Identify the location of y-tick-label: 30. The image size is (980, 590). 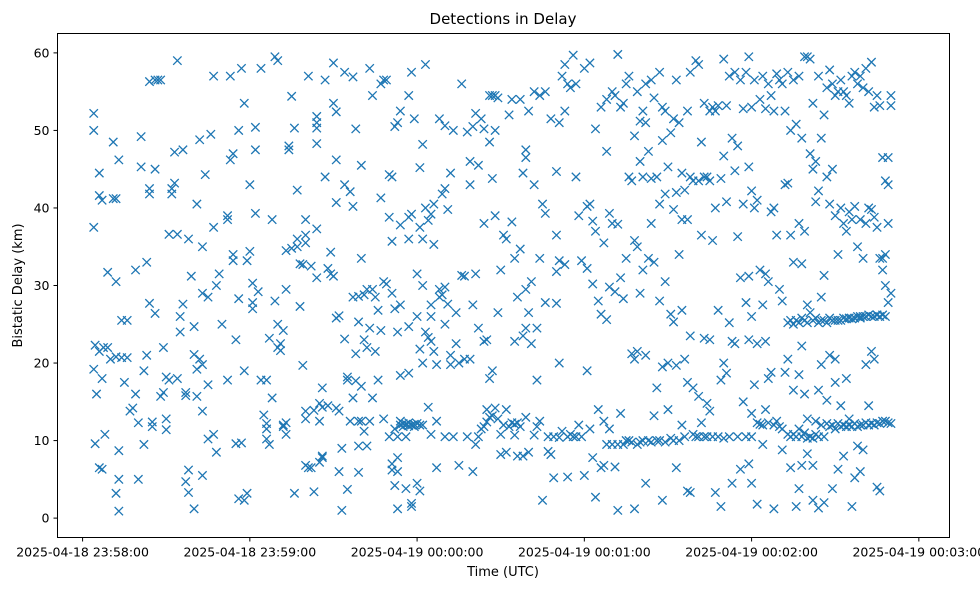
(42, 285).